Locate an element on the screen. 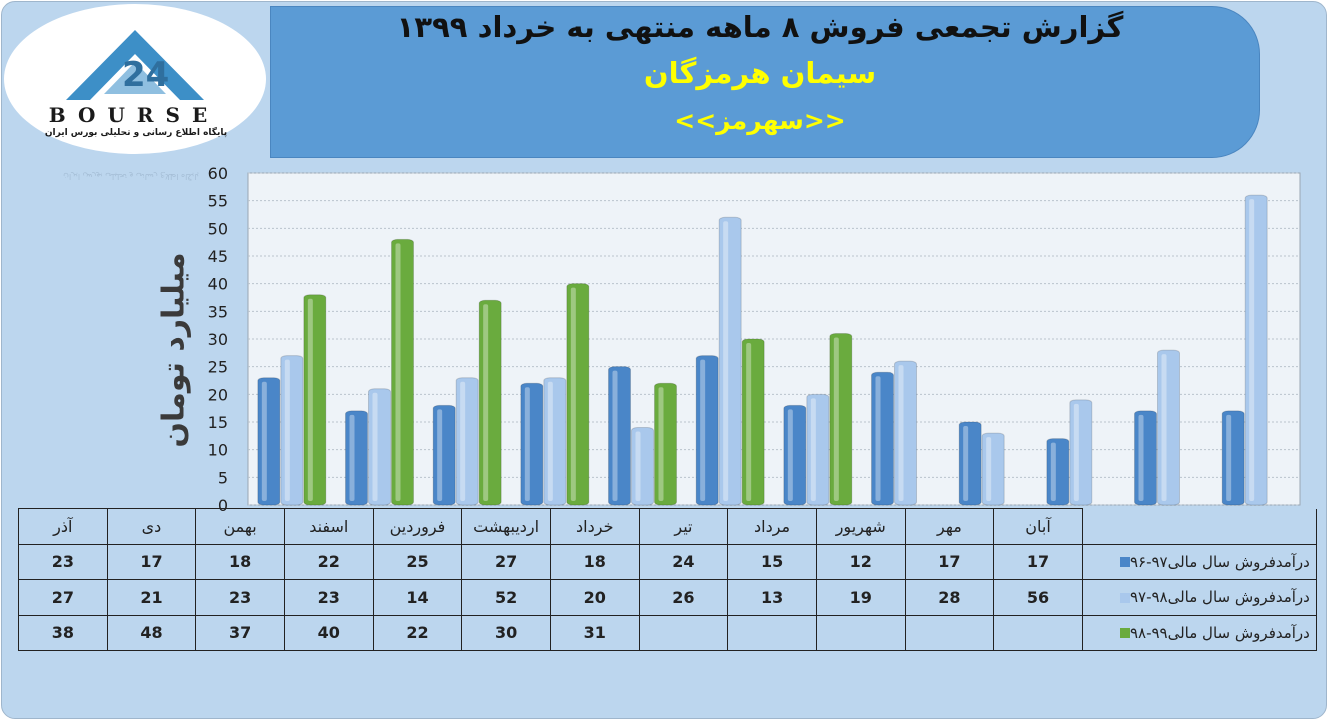 This screenshot has width=1330, height=722. data-value: 20 is located at coordinates (594, 597).